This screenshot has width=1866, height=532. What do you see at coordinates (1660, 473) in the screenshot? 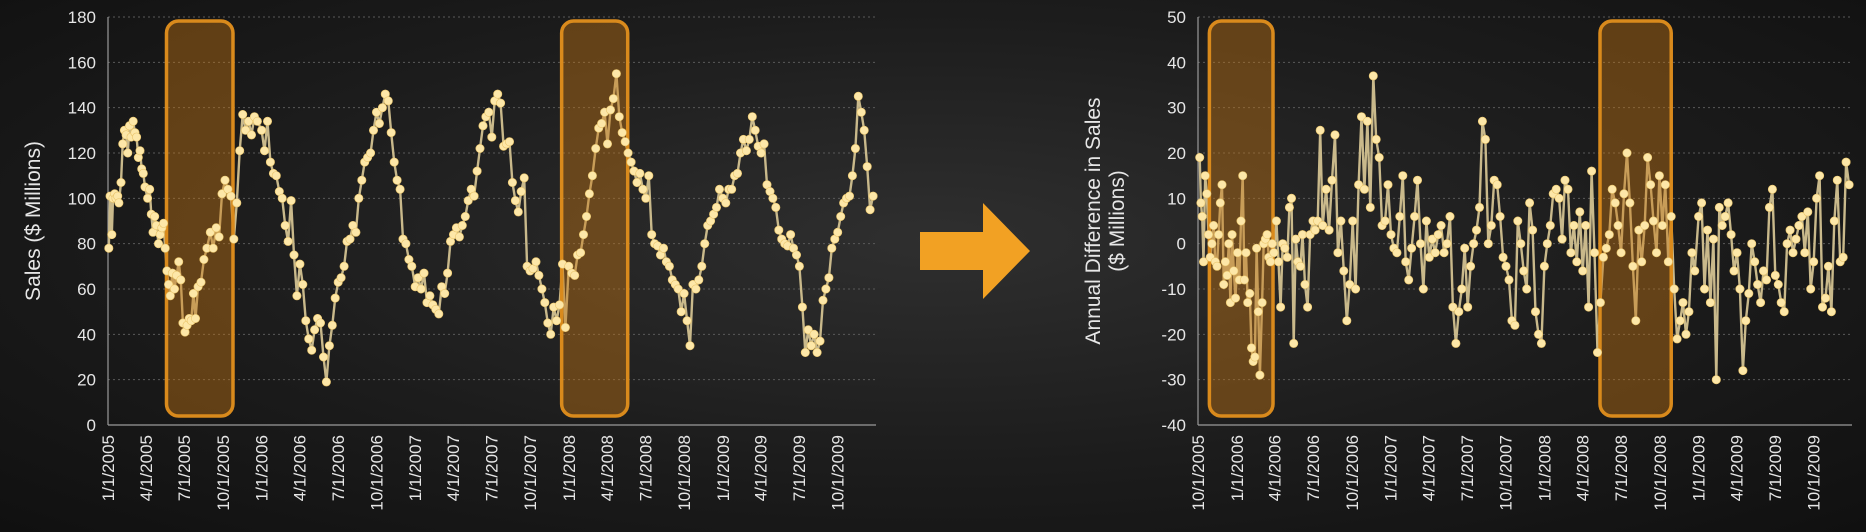
I see `x-tick-label: 10/1/2008` at bounding box center [1660, 473].